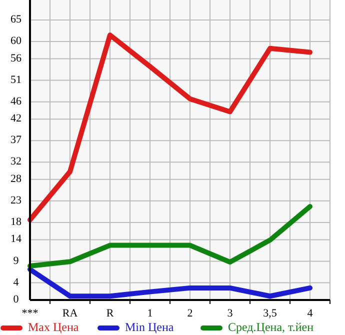  What do you see at coordinates (270, 314) in the screenshot?
I see `x-tick-label: 3,5` at bounding box center [270, 314].